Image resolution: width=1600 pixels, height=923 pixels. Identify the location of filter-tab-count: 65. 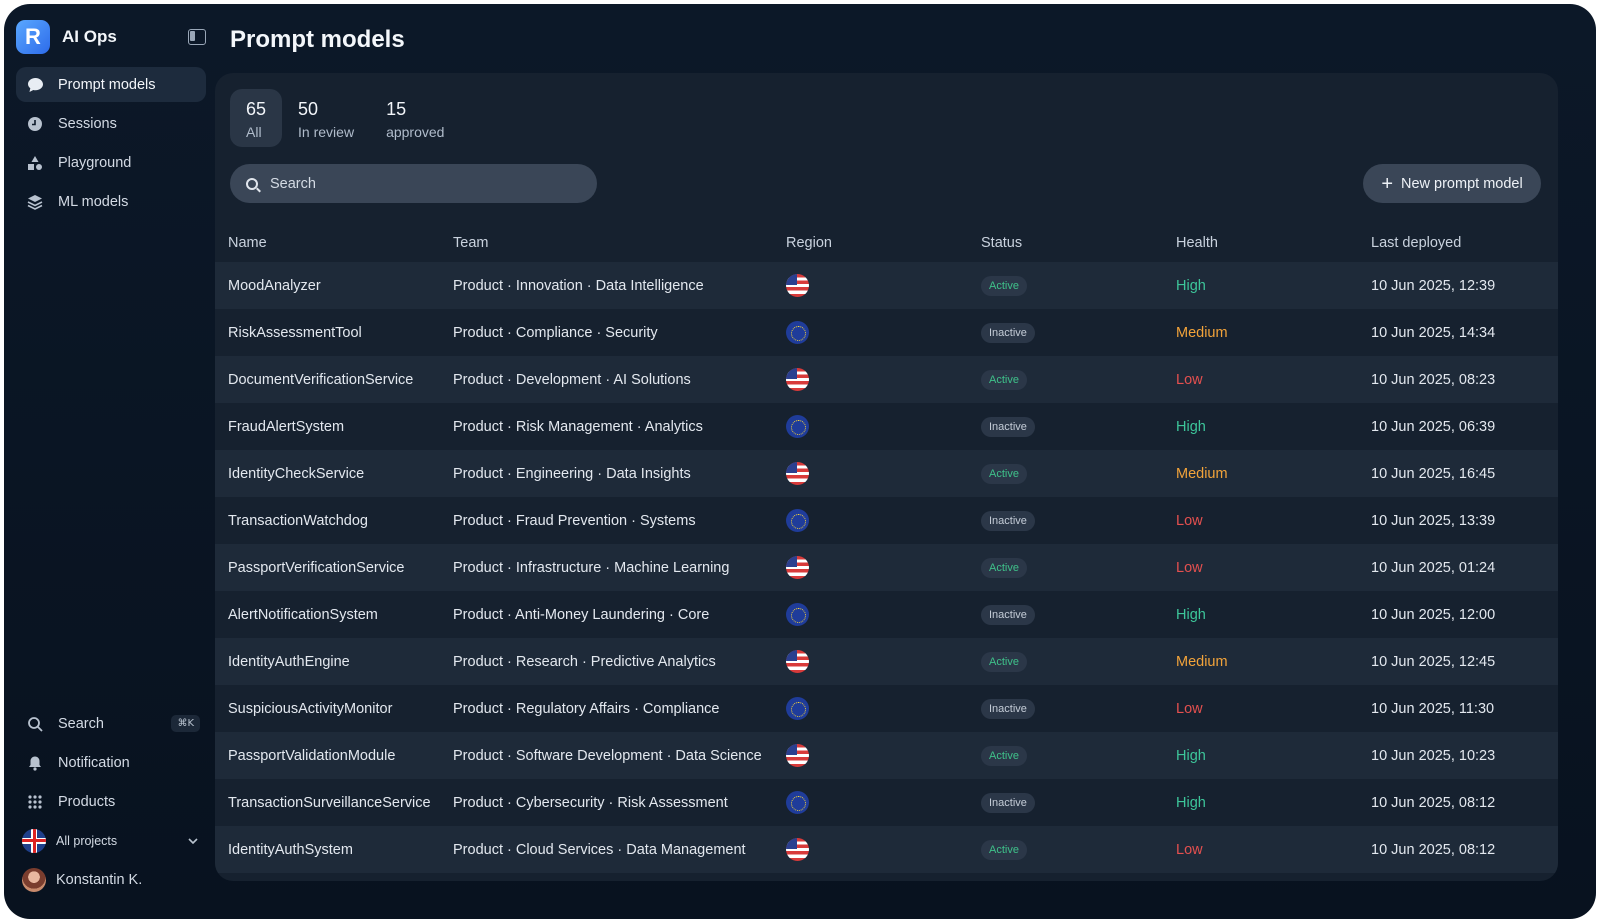
(256, 109).